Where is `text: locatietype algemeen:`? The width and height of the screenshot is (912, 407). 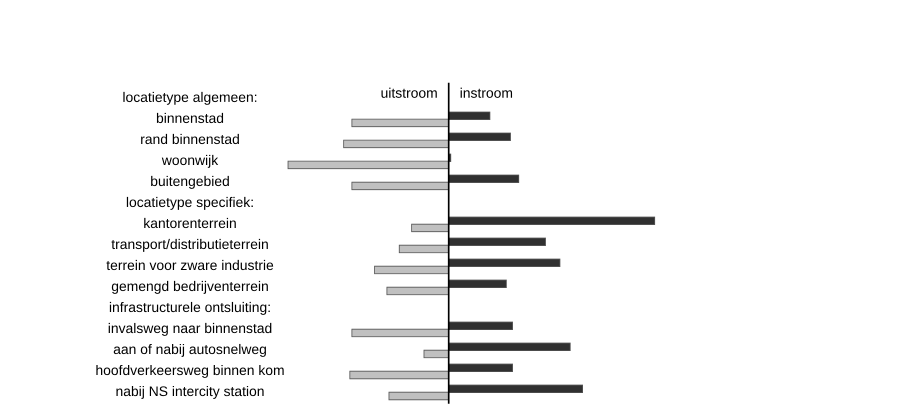 text: locatietype algemeen: is located at coordinates (189, 98).